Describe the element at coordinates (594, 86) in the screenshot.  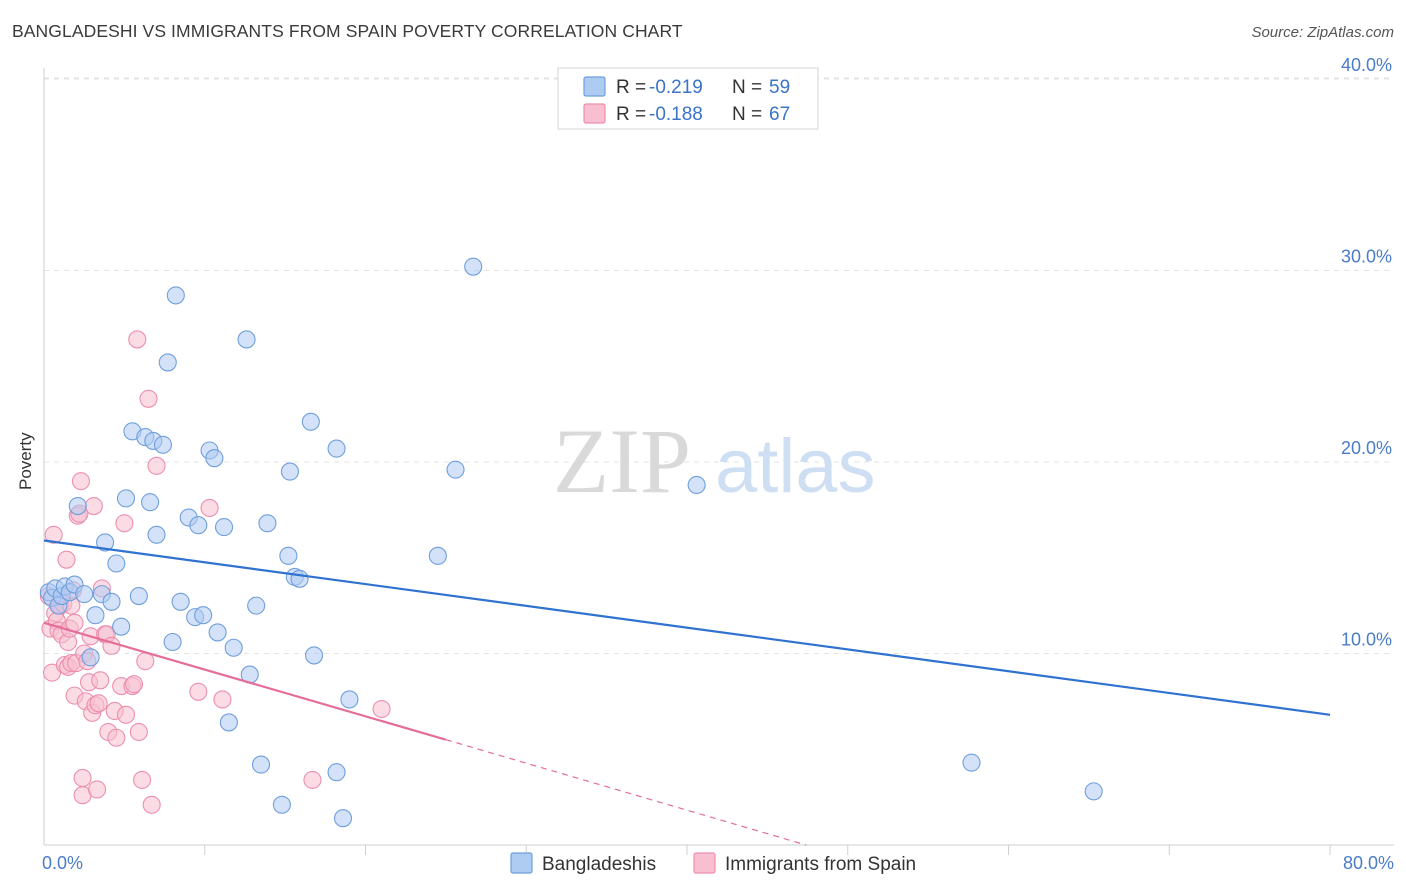
I see `legend-swatch-bangladeshis` at that location.